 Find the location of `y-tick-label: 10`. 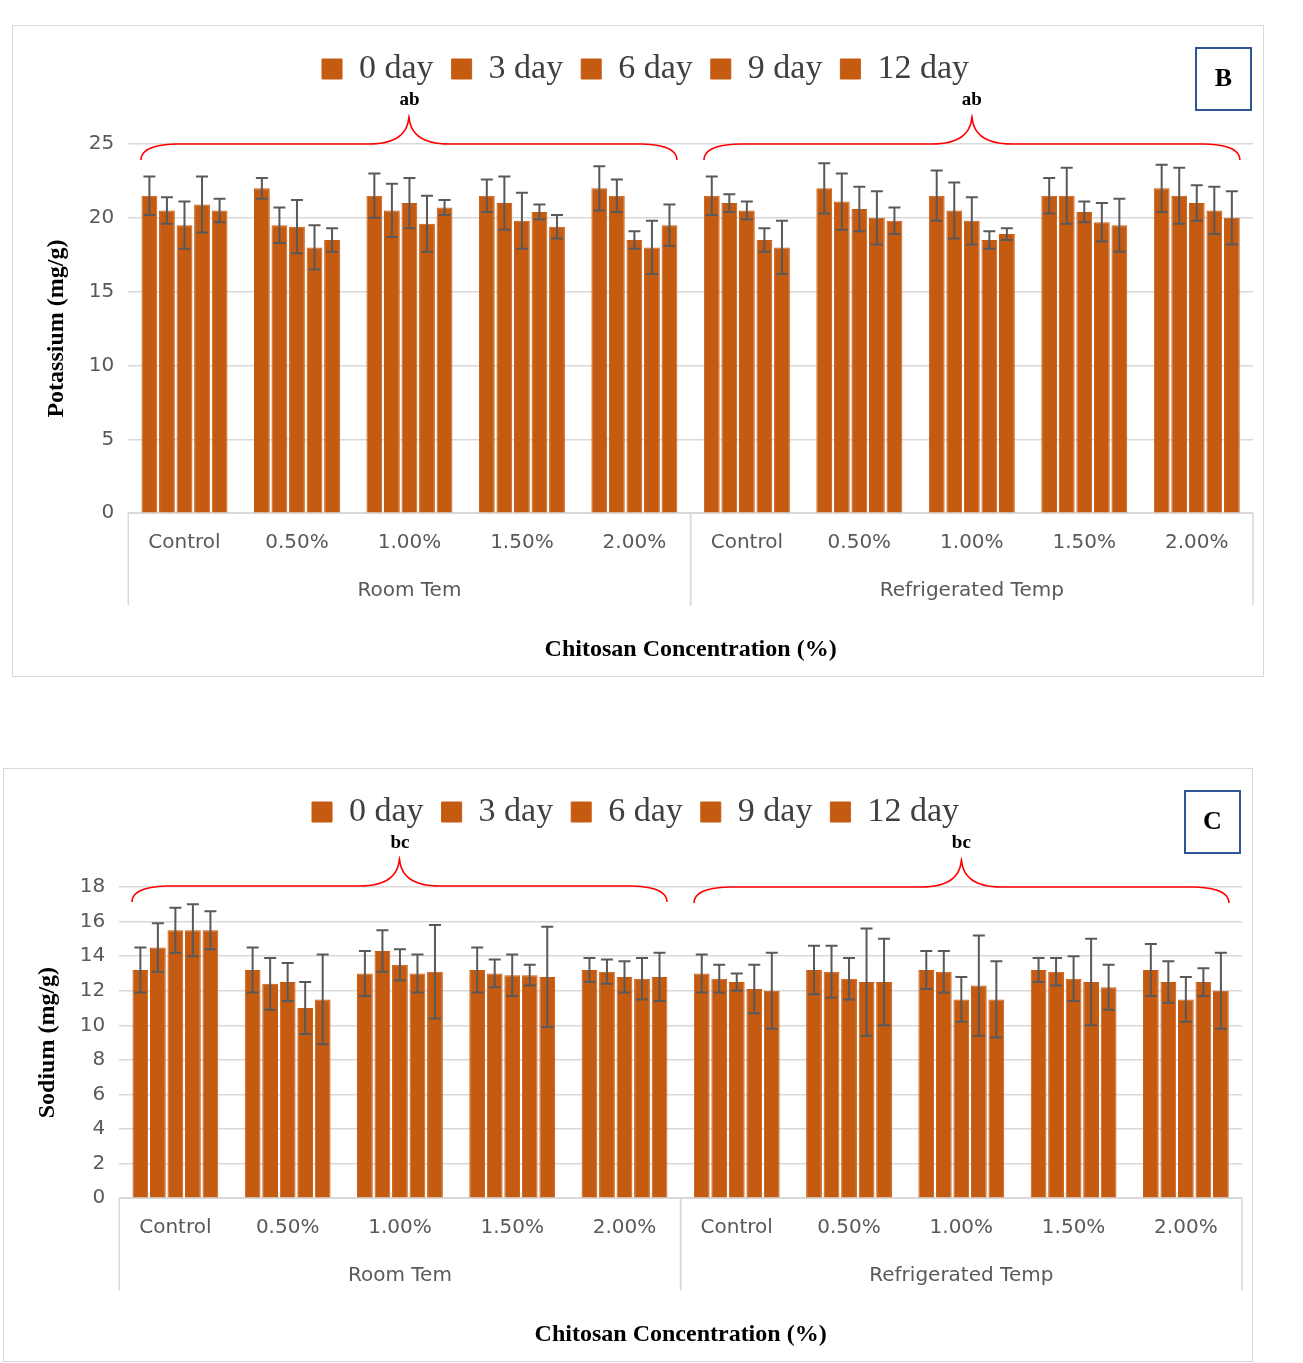

y-tick-label: 10 is located at coordinates (92, 1023).